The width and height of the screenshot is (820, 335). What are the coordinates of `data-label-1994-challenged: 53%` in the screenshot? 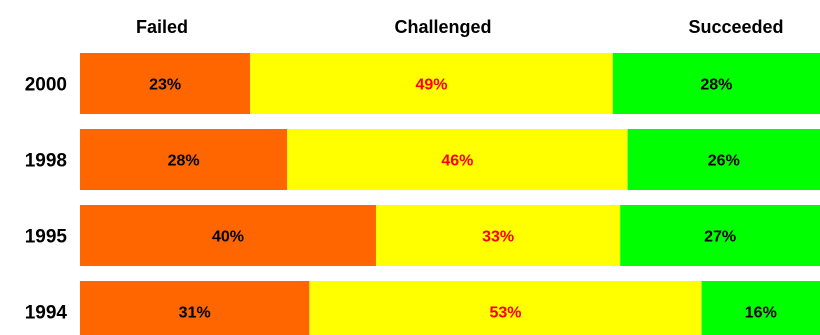 It's located at (505, 313).